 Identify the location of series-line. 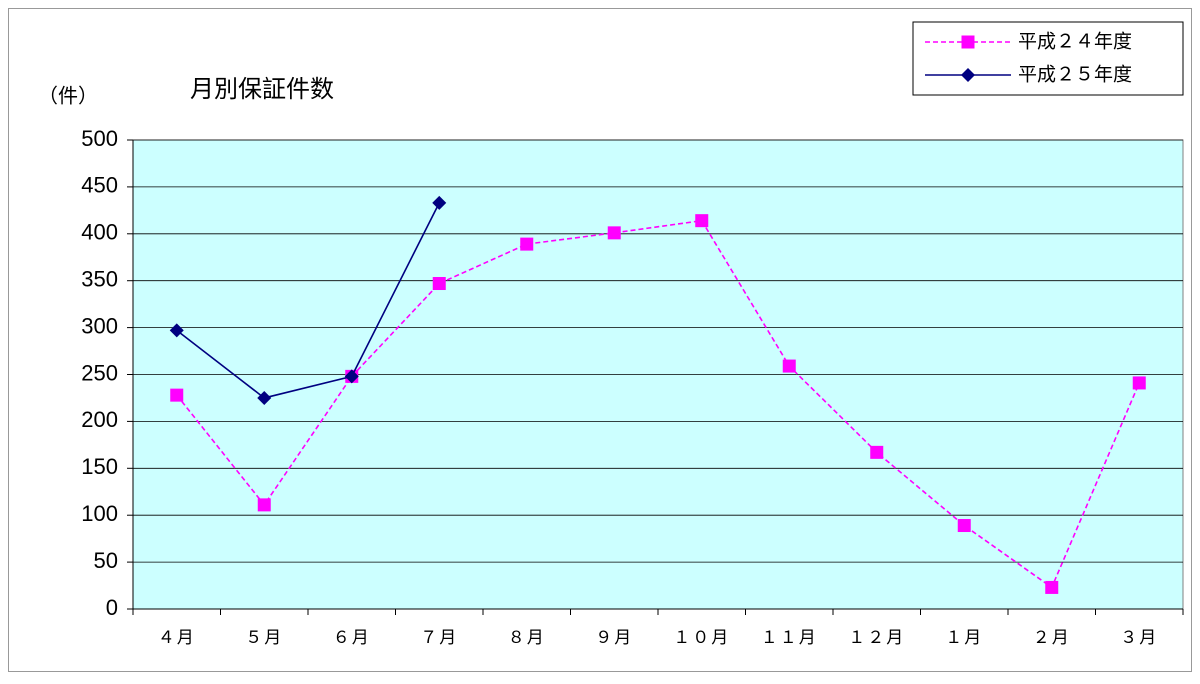
(308, 300).